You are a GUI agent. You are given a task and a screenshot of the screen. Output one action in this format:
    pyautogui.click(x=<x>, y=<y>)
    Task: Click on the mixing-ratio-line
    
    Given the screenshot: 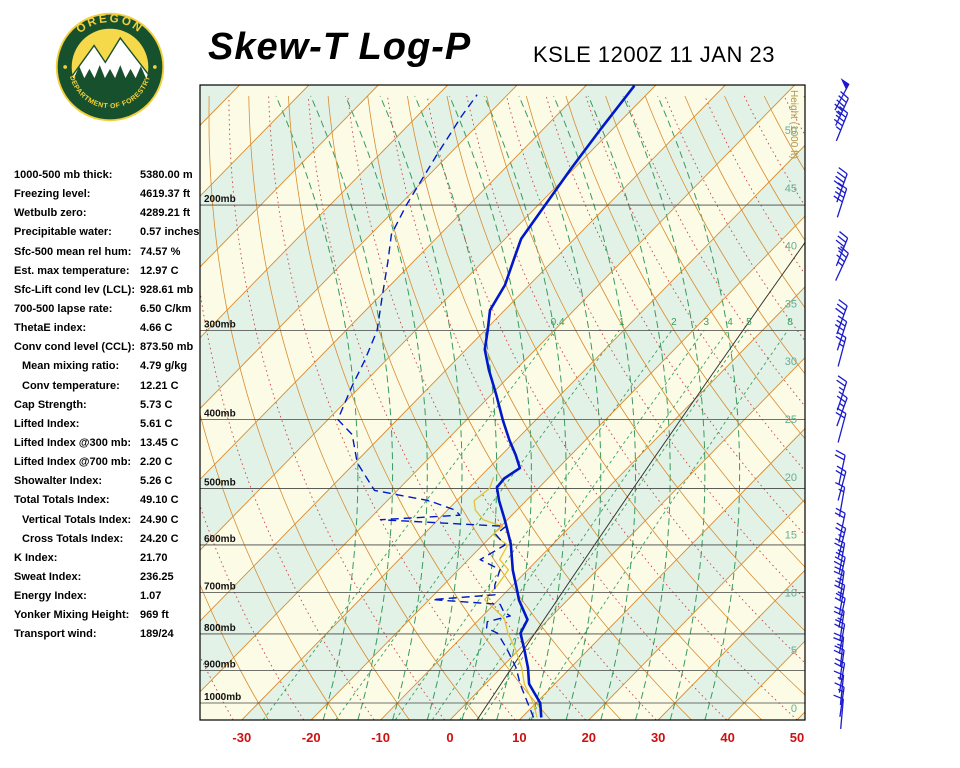 What is the action you would take?
    pyautogui.click(x=594, y=524)
    